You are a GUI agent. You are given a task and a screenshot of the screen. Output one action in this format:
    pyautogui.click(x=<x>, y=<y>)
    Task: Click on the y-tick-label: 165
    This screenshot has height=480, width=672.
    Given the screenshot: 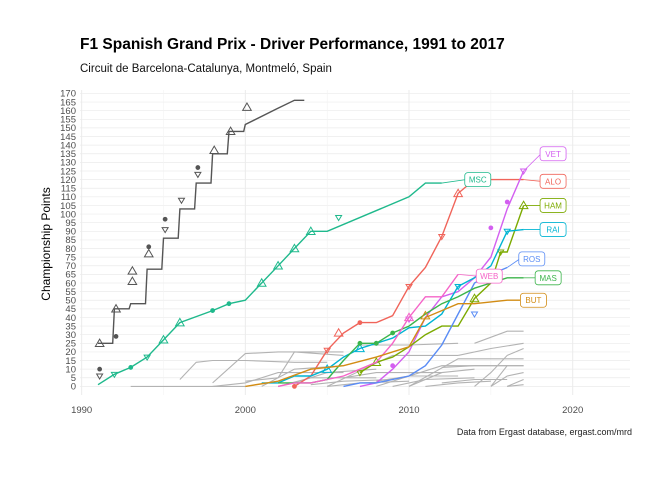 What is the action you would take?
    pyautogui.click(x=68, y=102)
    